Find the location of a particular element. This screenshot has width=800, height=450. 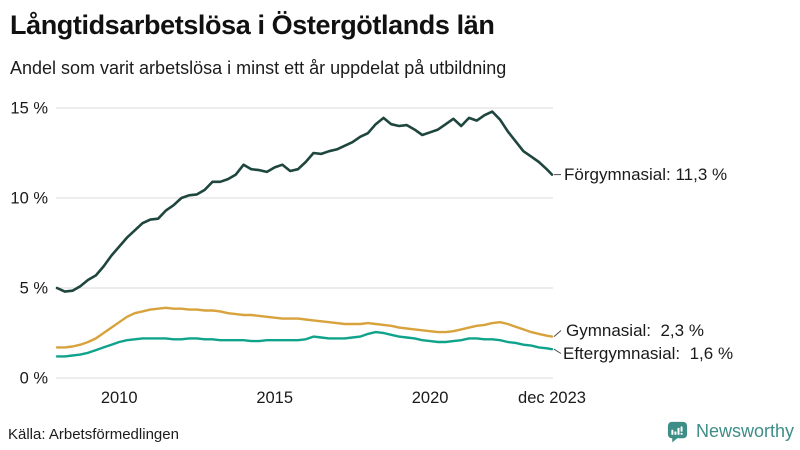

x-tick-label: 2010 is located at coordinates (119, 398).